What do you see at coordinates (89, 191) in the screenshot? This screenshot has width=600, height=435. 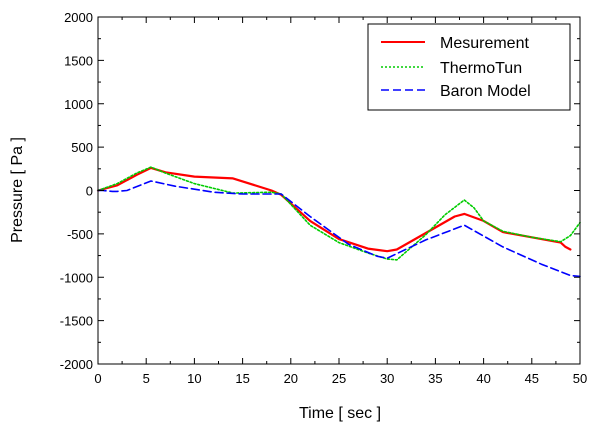 I see `y-tick-label: 0` at bounding box center [89, 191].